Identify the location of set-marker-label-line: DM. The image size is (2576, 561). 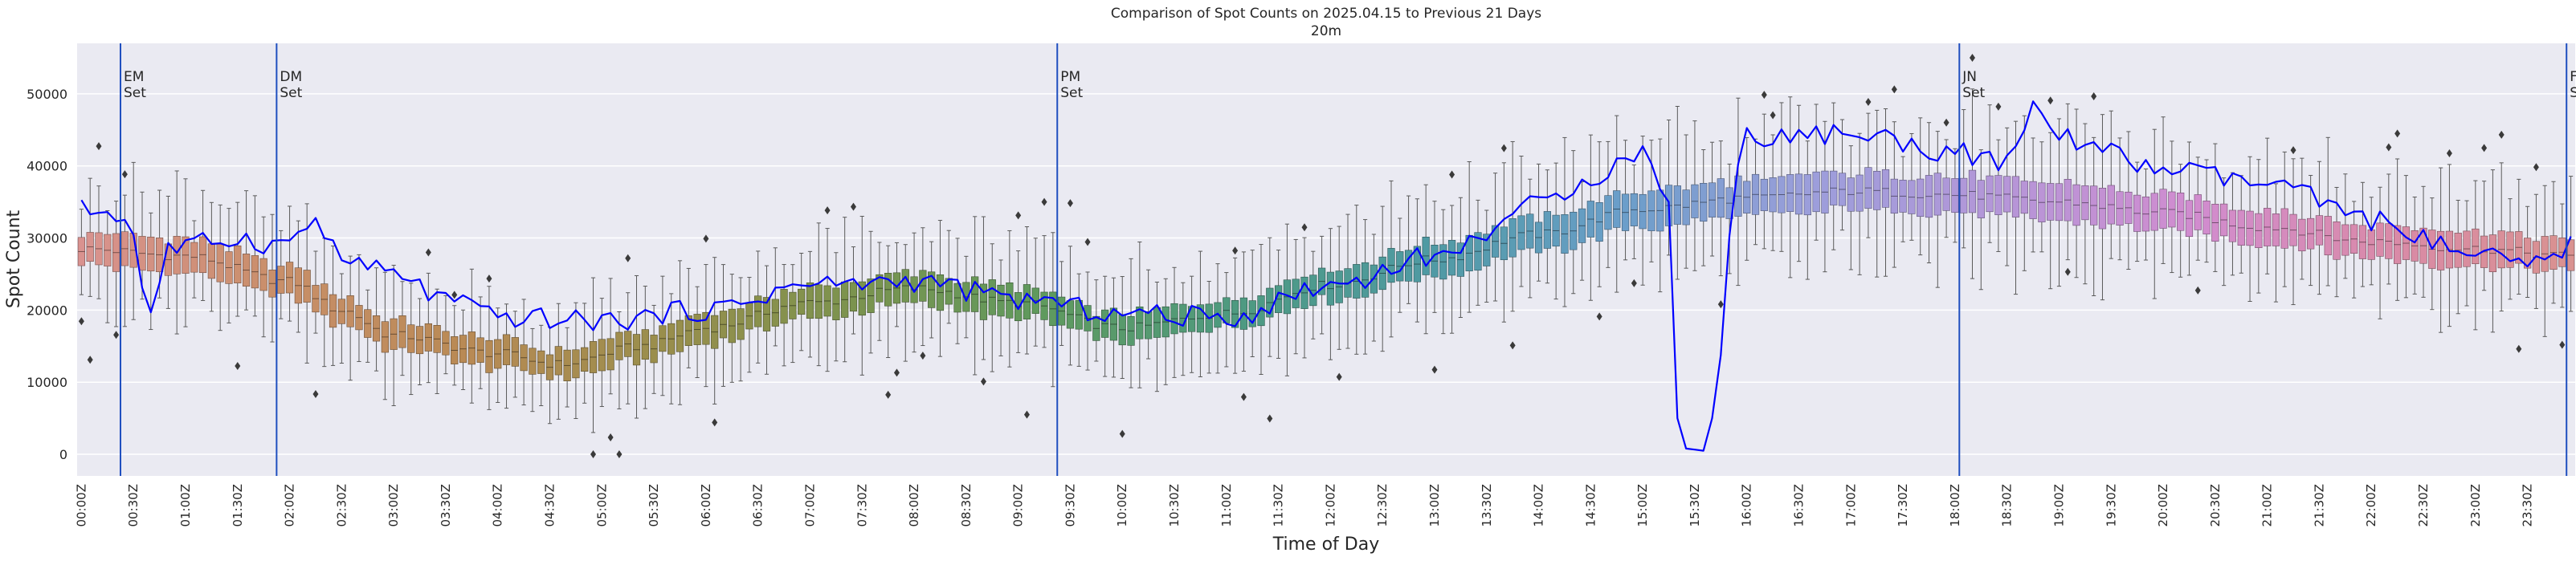
(291, 77).